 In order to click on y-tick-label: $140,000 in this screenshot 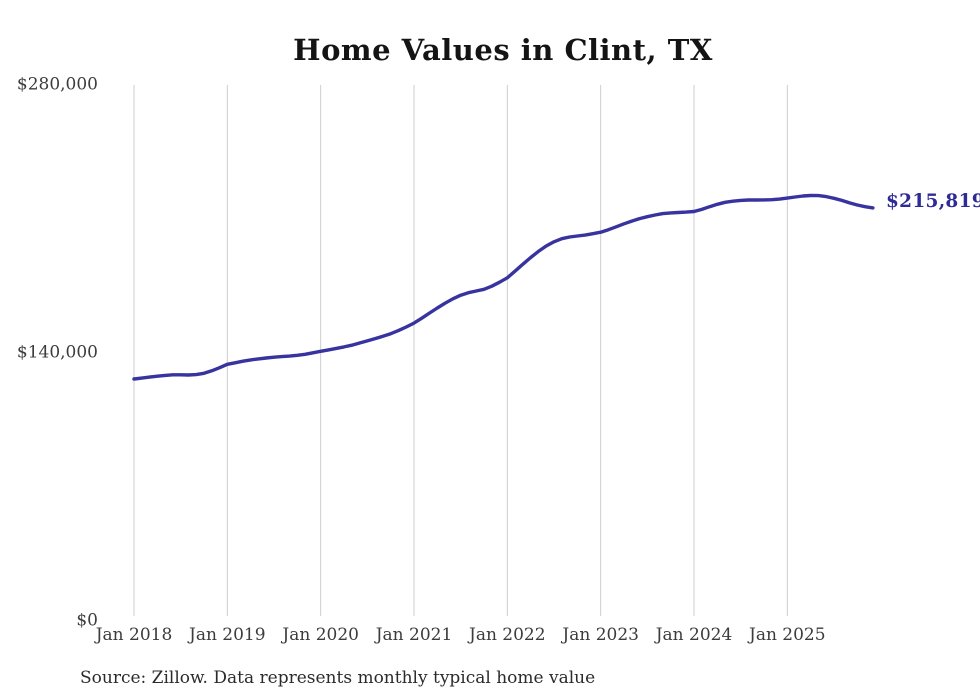, I will do `click(57, 353)`.